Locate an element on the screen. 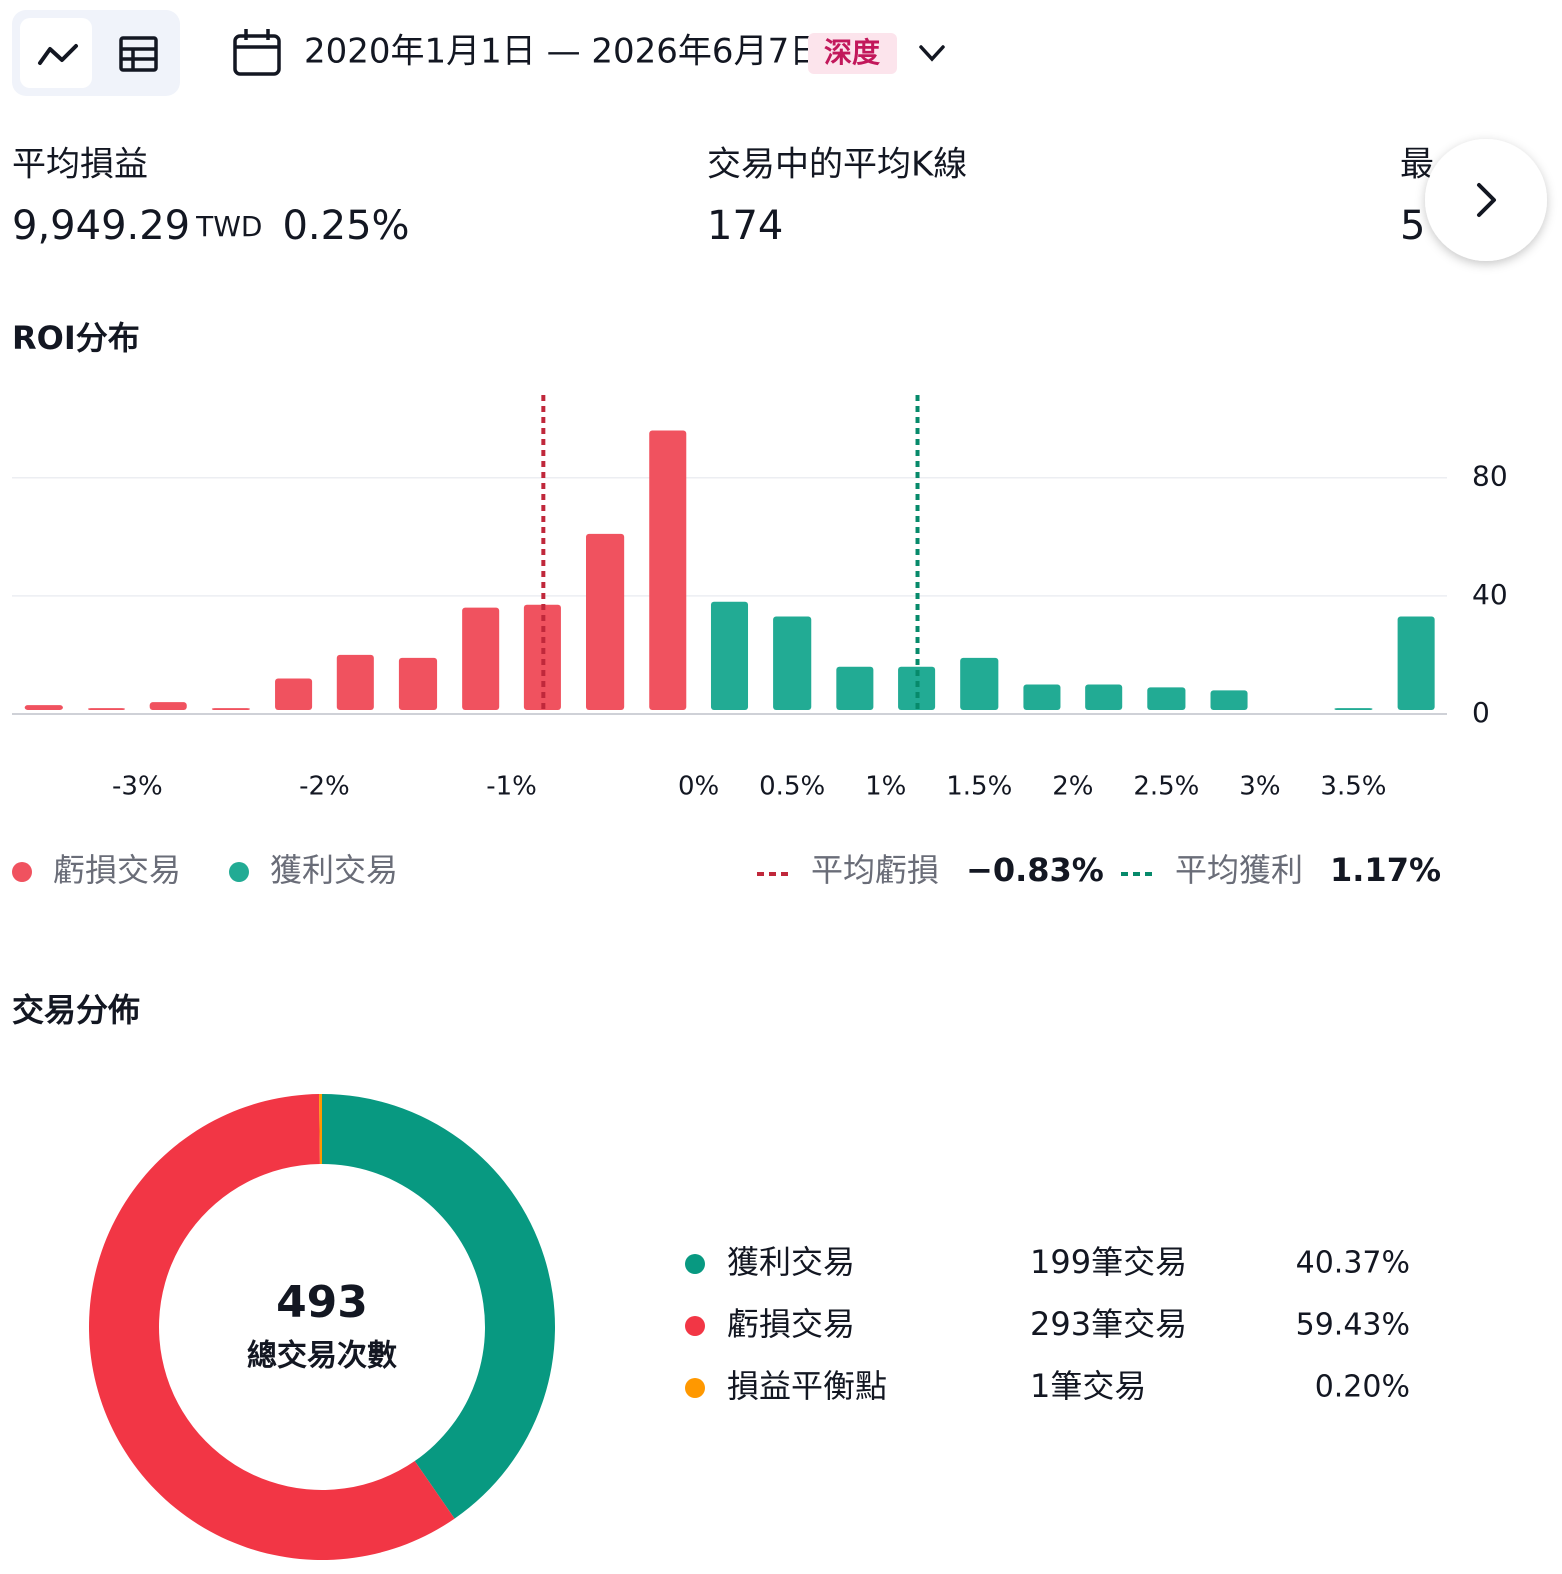  chart-icon is located at coordinates (58, 54).